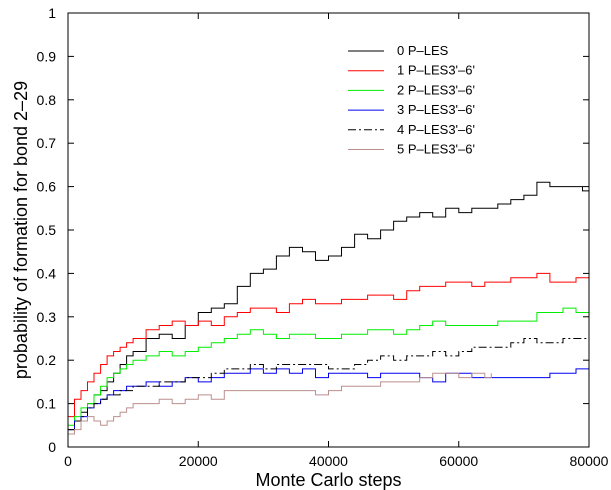 The height and width of the screenshot is (490, 611). What do you see at coordinates (47, 187) in the screenshot?
I see `y-tick-label: 0.6` at bounding box center [47, 187].